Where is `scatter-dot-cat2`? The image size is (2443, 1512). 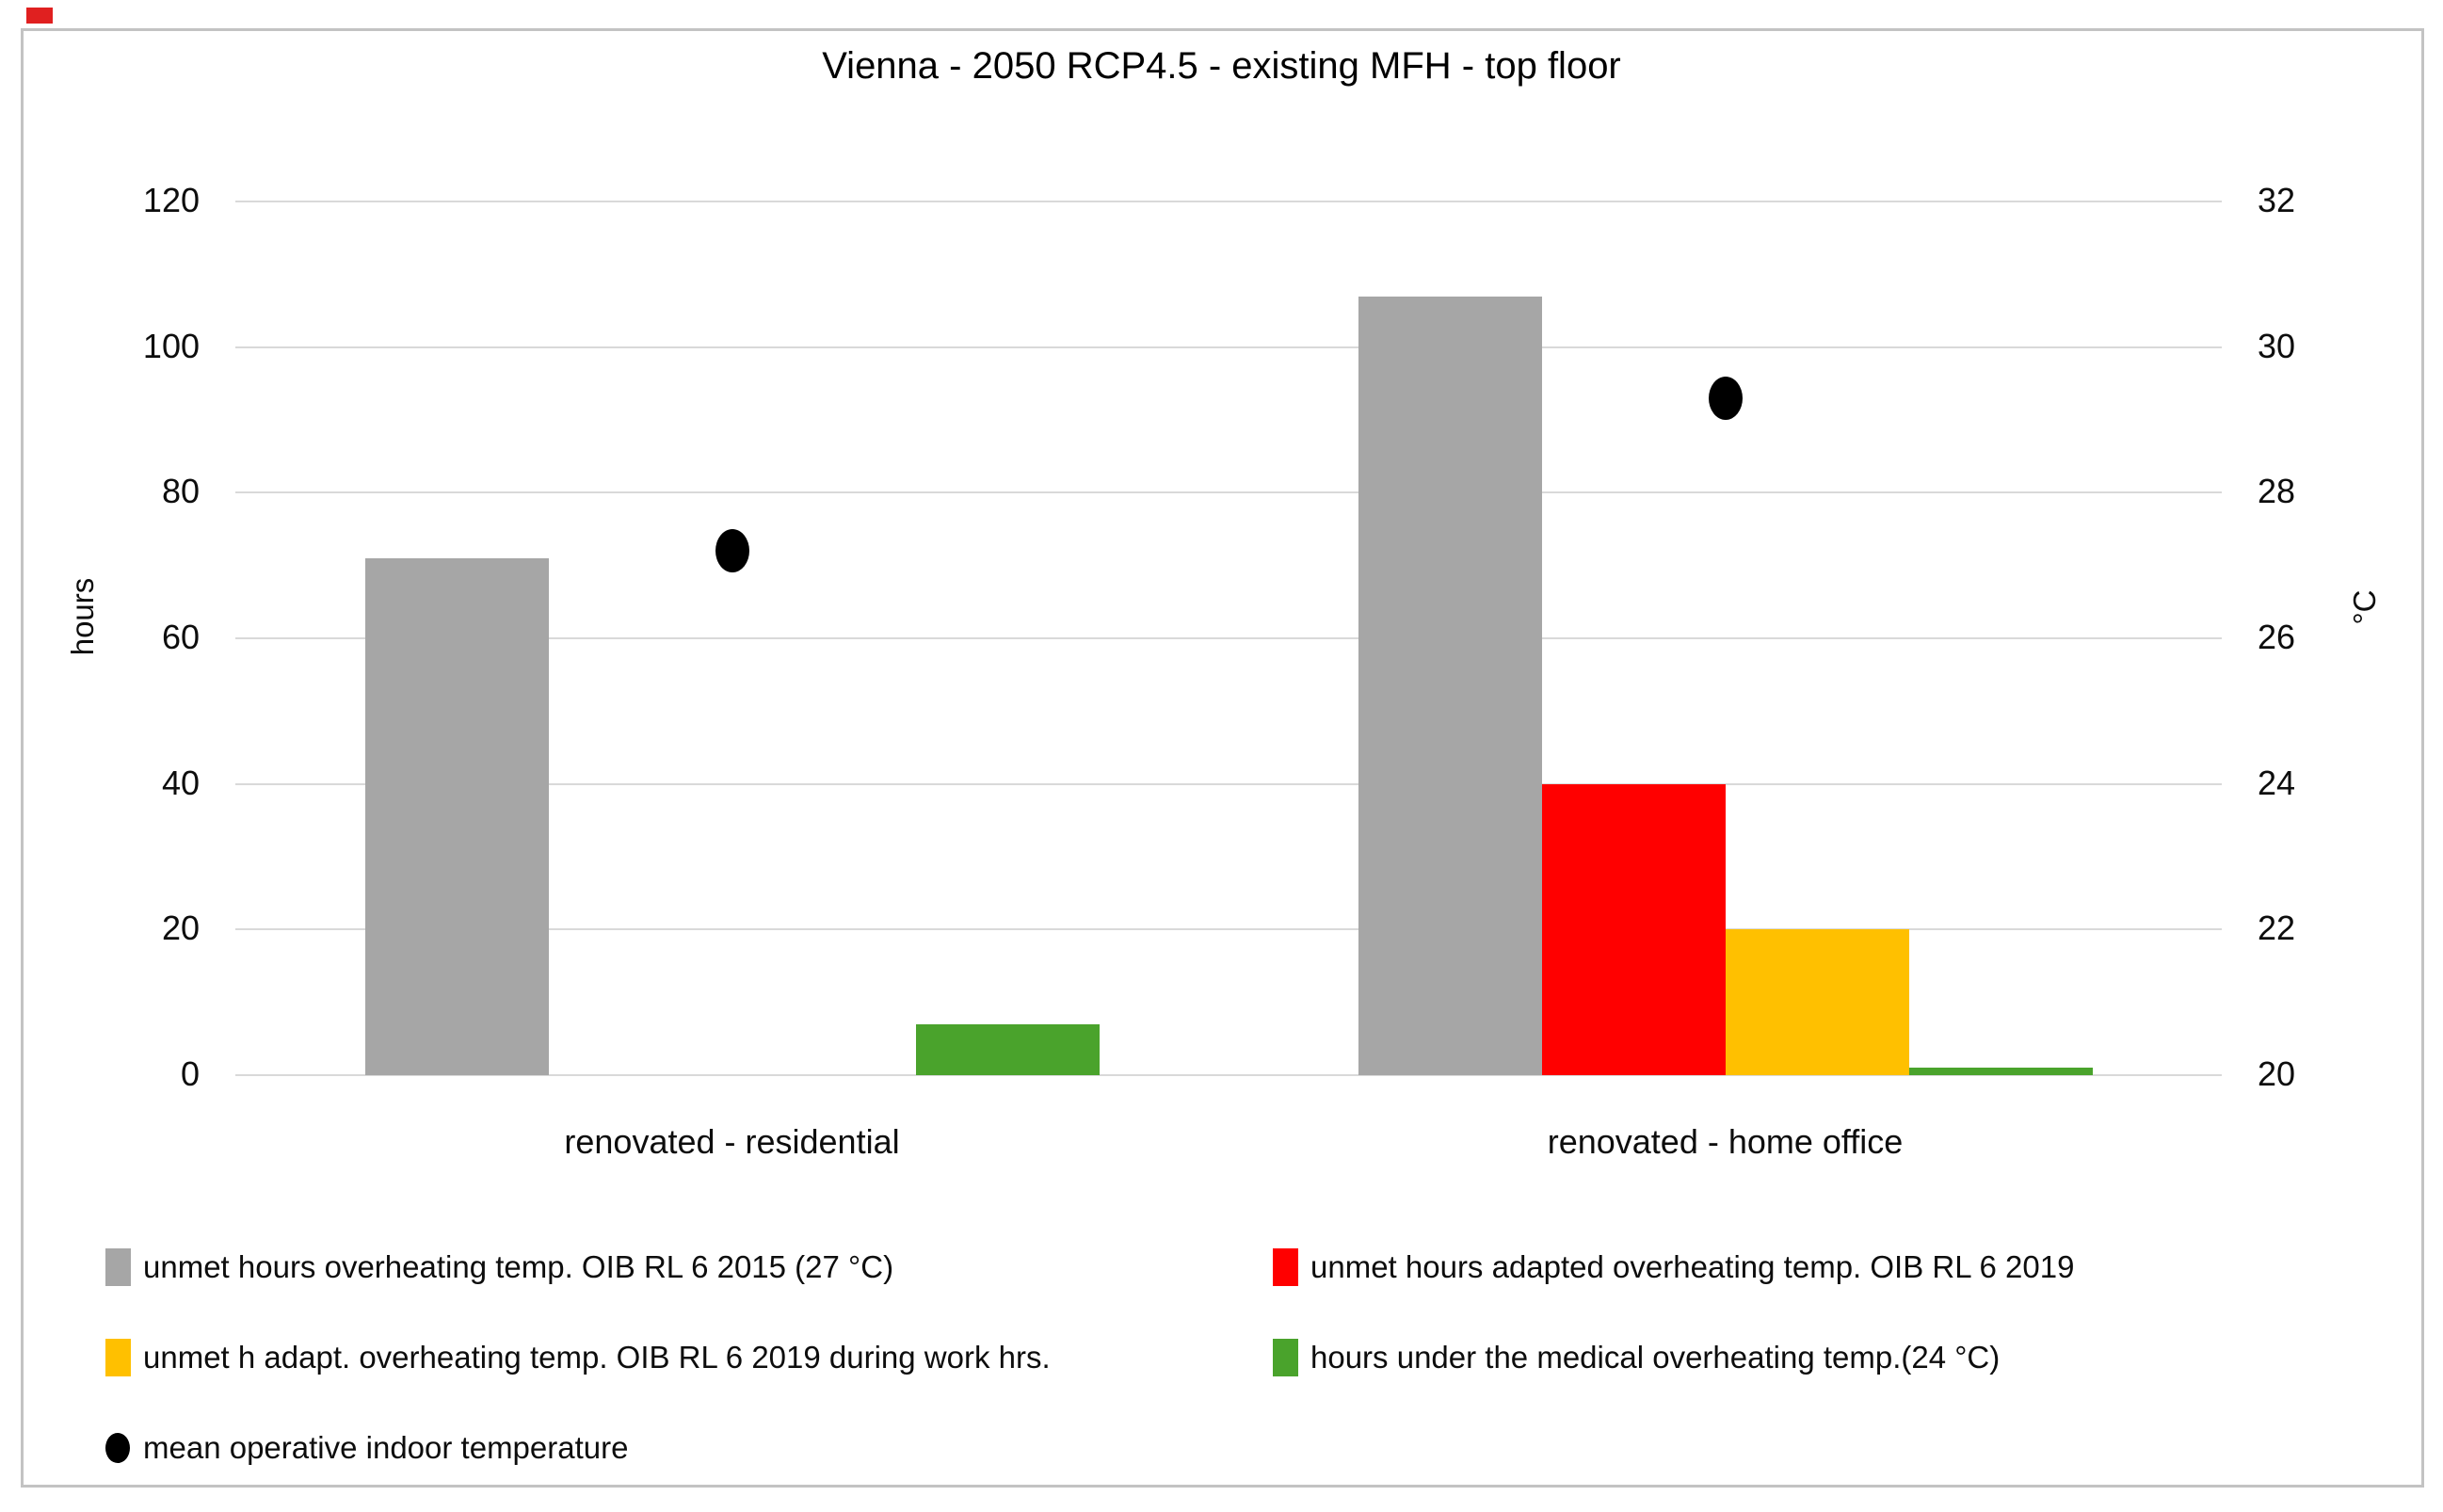
scatter-dot-cat2 is located at coordinates (1725, 398).